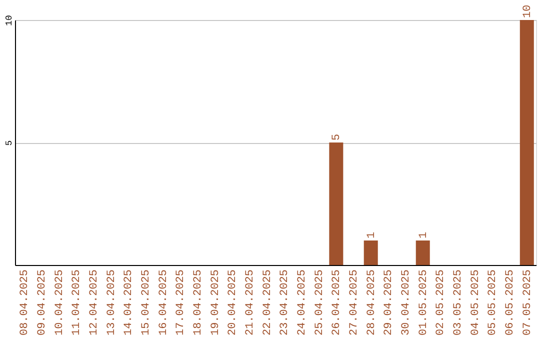  What do you see at coordinates (354, 303) in the screenshot?
I see `x-tick-label: 27.04.2025` at bounding box center [354, 303].